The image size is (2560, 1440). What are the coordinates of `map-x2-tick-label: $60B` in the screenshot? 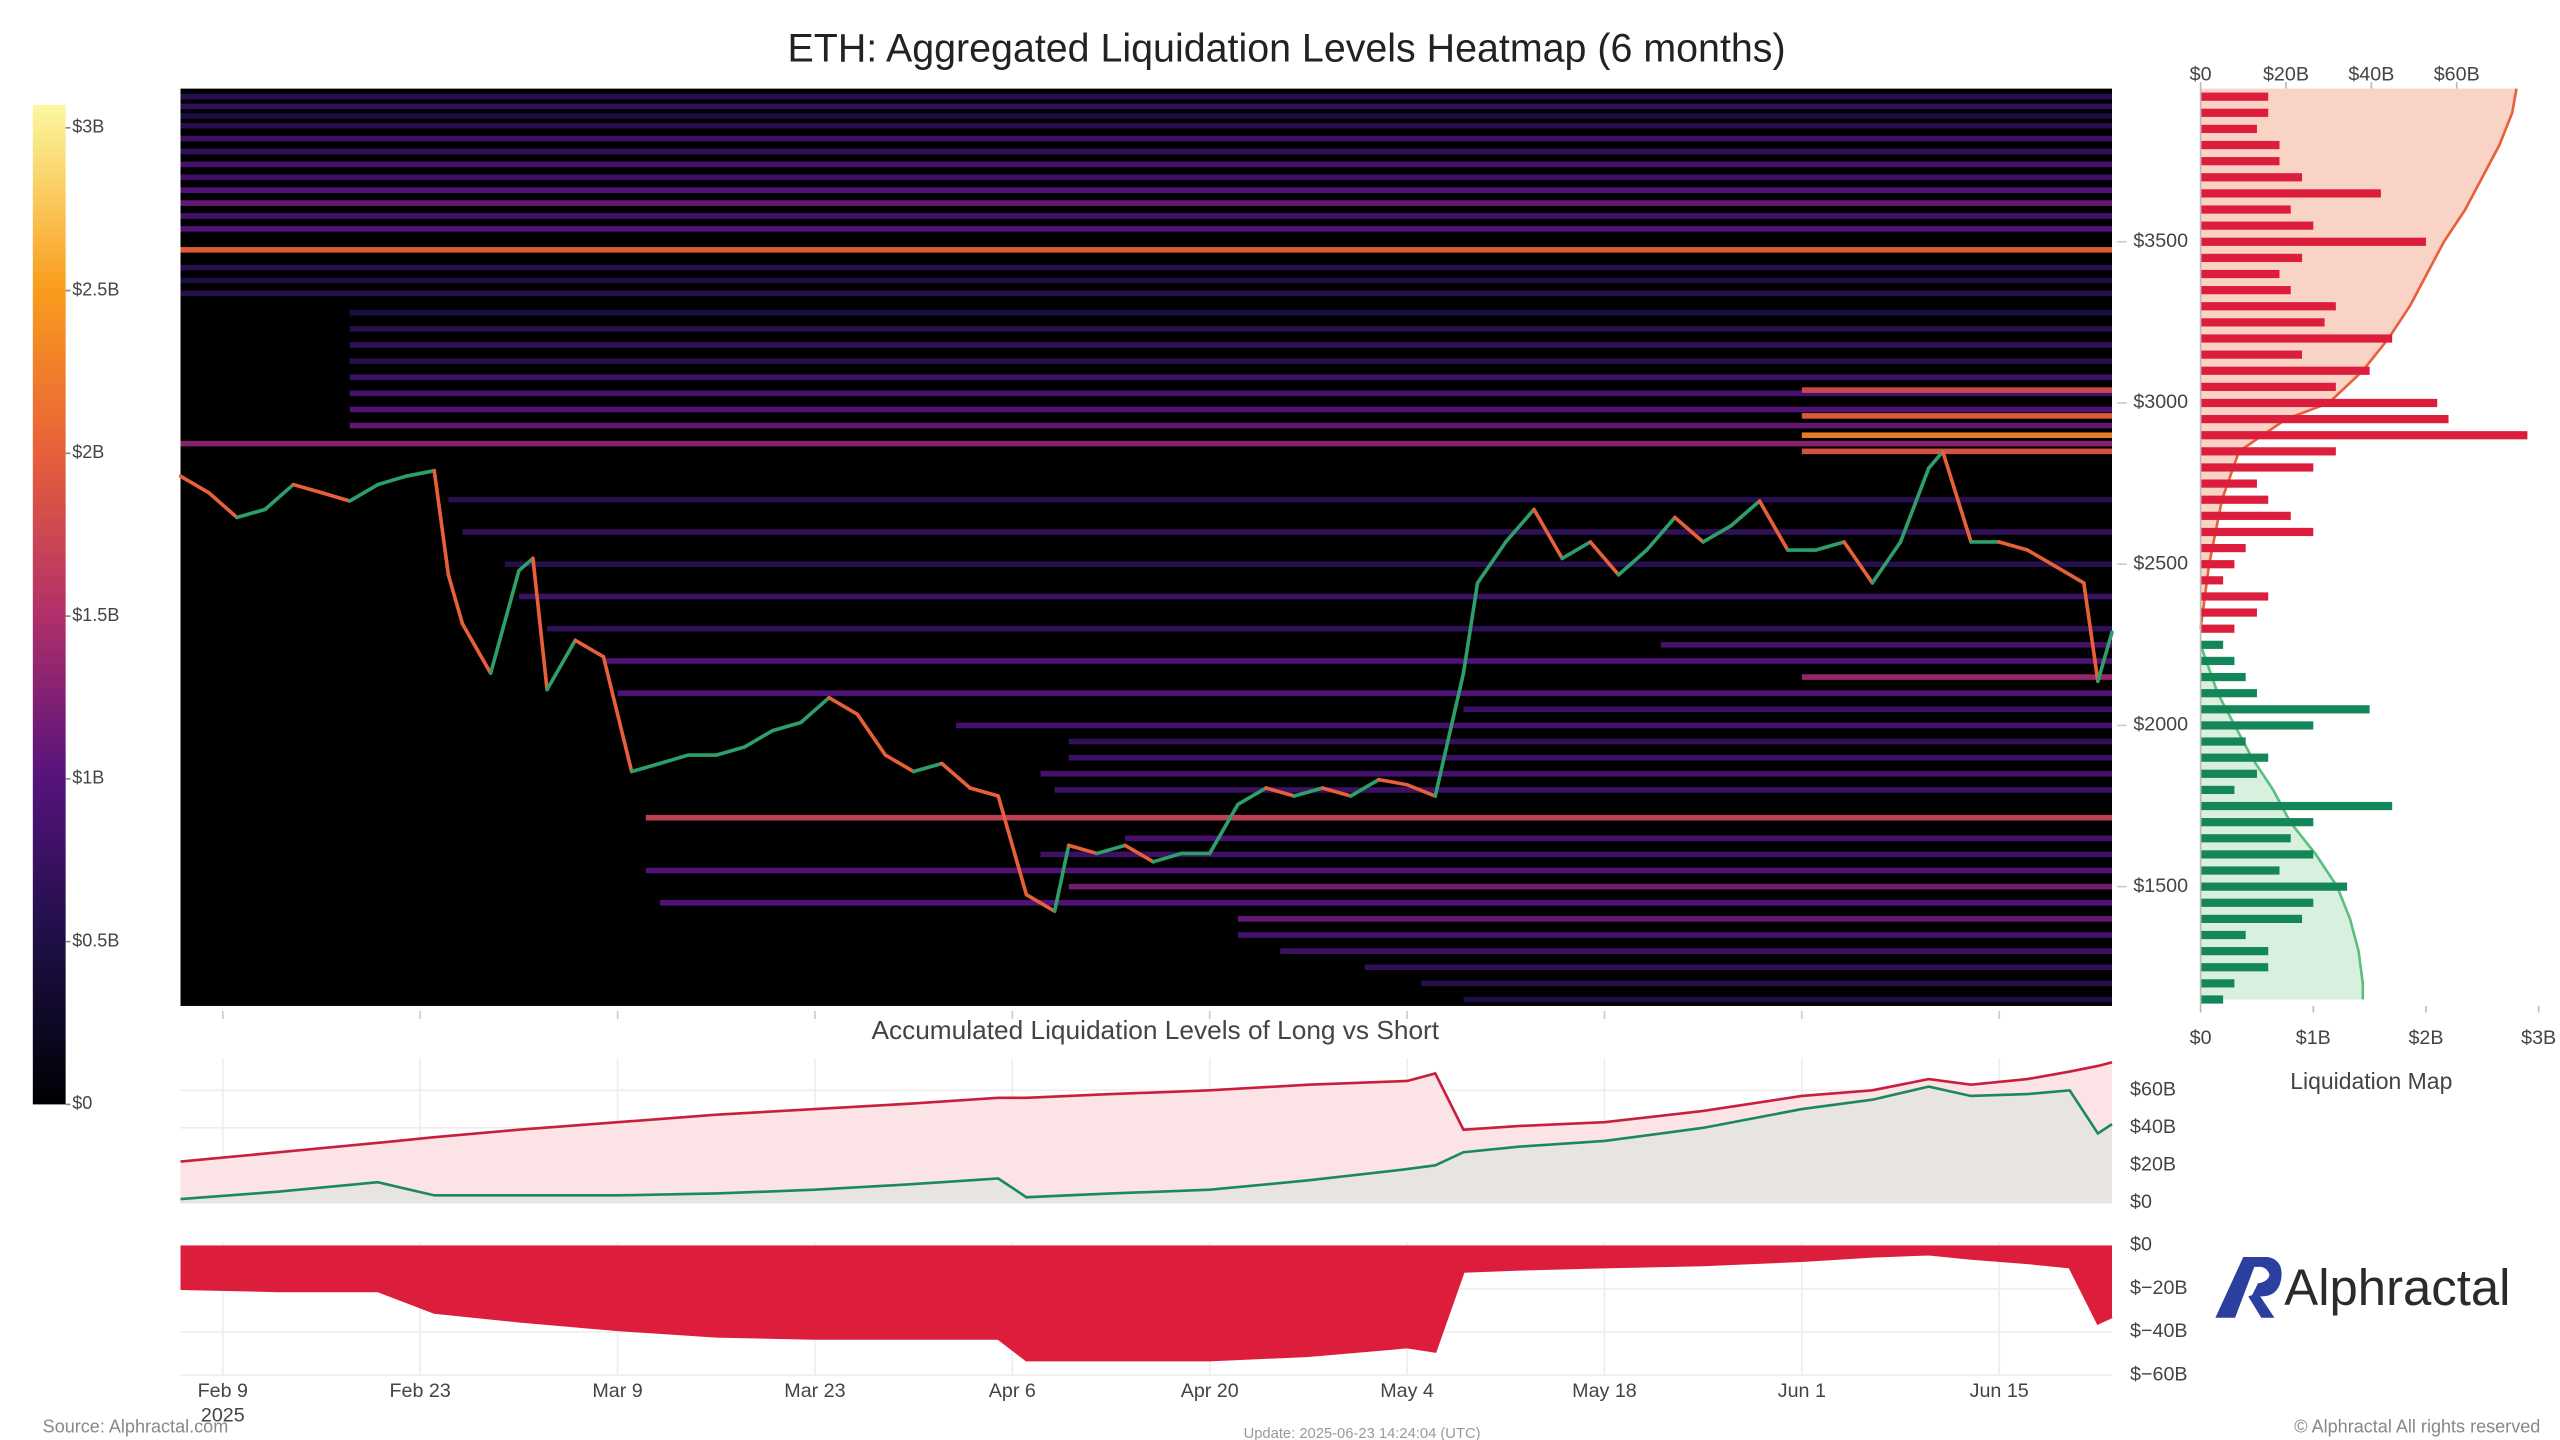 It's located at (2457, 75).